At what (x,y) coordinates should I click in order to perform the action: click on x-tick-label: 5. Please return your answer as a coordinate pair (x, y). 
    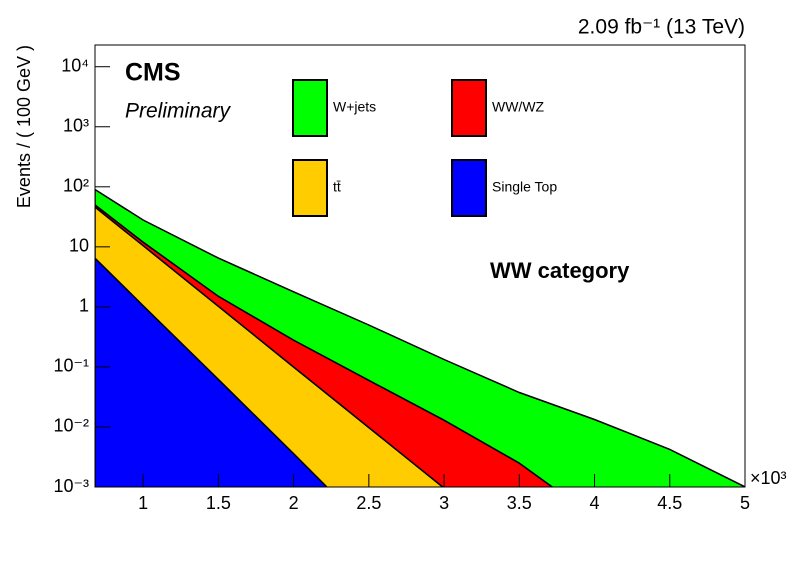
    Looking at the image, I should click on (745, 503).